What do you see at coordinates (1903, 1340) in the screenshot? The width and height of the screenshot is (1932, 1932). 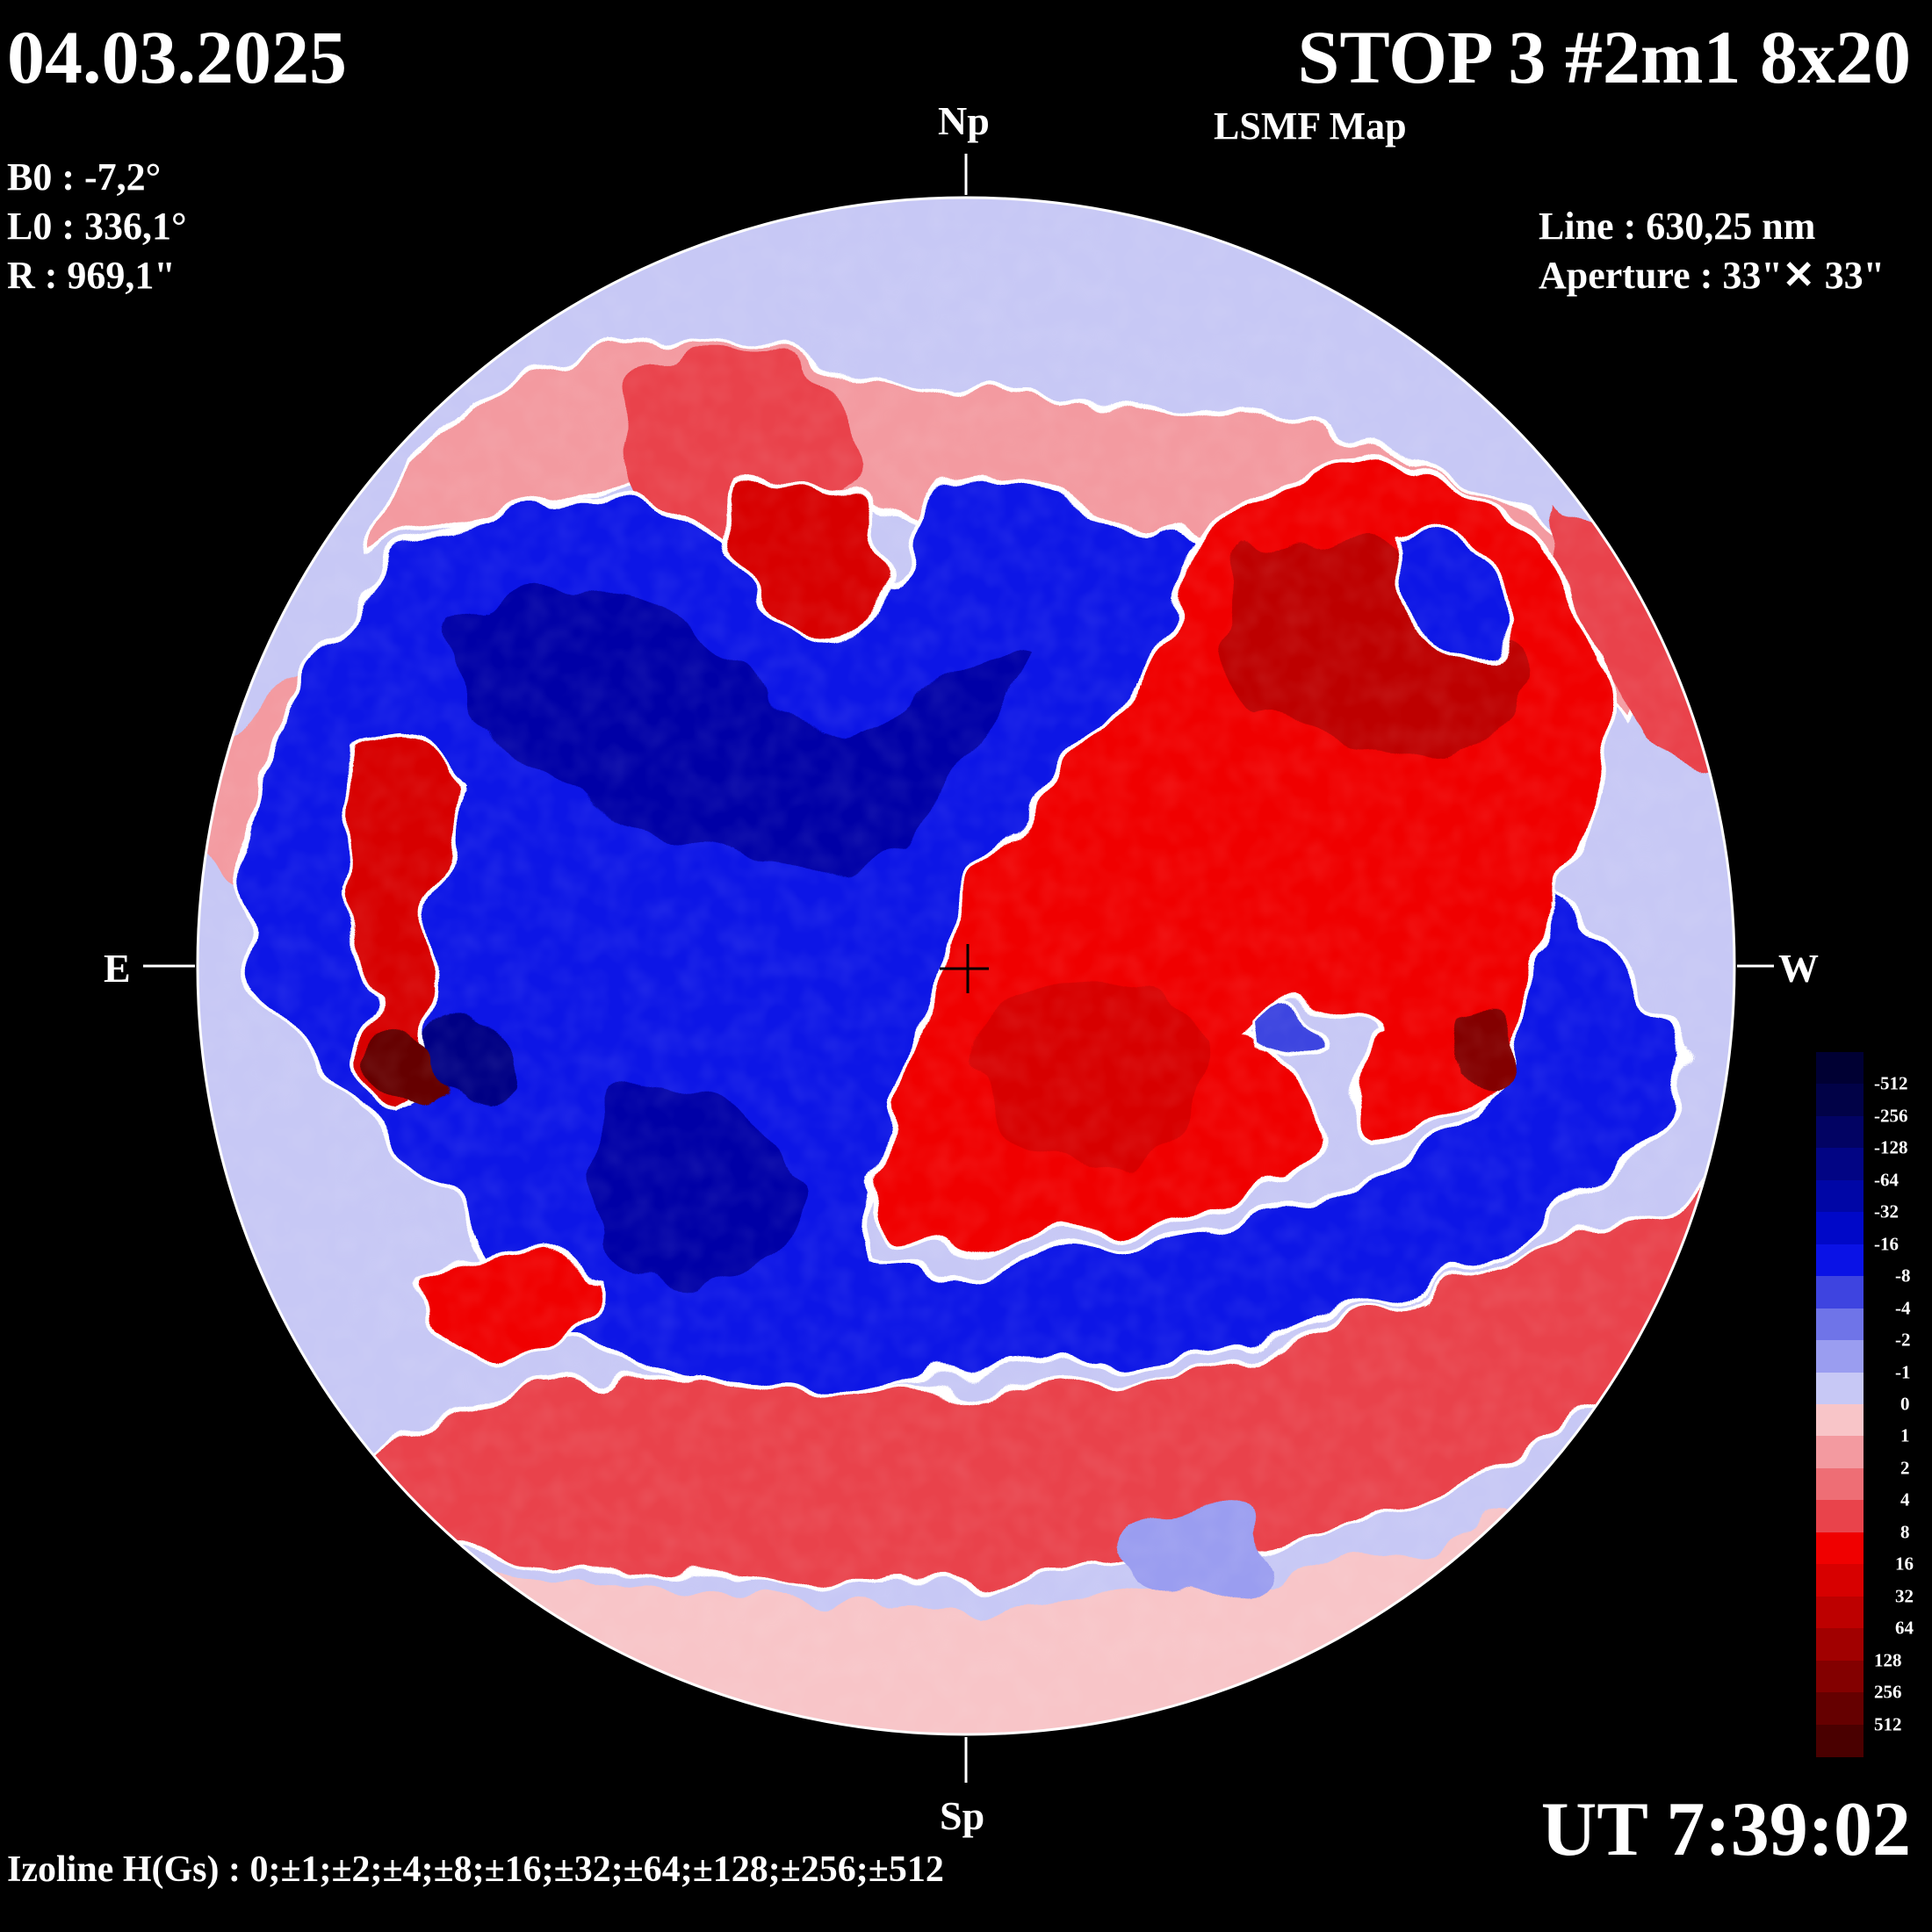 I see `scale-tick-label: -2` at bounding box center [1903, 1340].